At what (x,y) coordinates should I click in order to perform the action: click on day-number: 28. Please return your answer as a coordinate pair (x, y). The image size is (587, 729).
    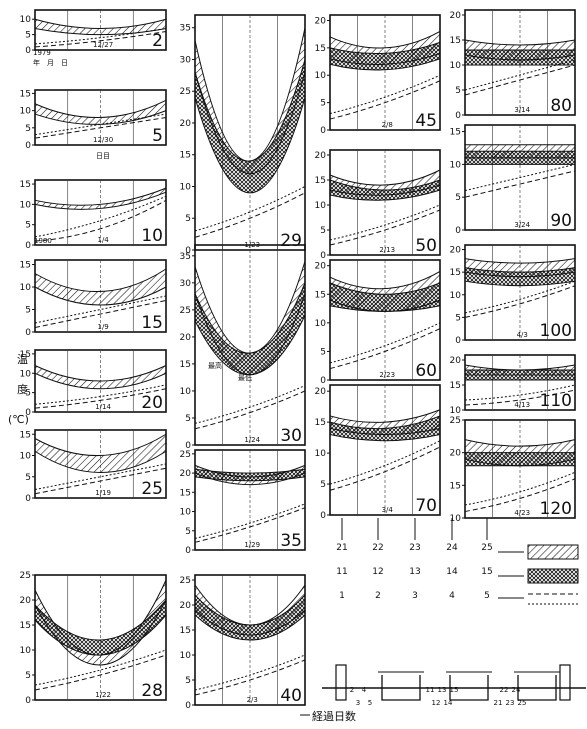
    Looking at the image, I should click on (152, 691).